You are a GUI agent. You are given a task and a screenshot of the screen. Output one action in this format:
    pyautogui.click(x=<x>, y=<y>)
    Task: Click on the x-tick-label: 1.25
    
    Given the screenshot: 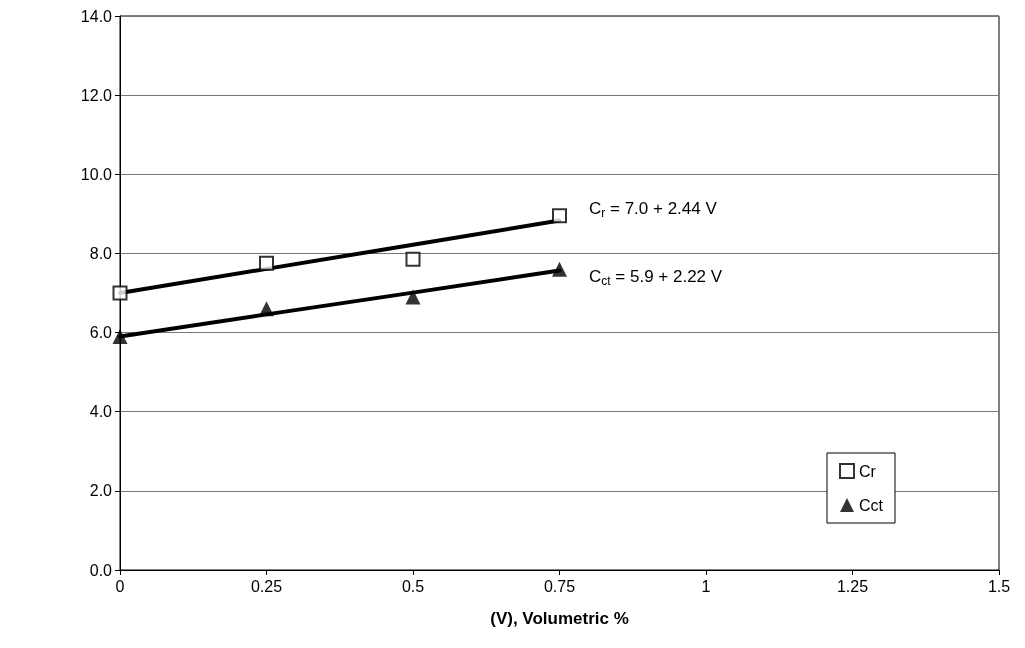 What is the action you would take?
    pyautogui.click(x=852, y=586)
    